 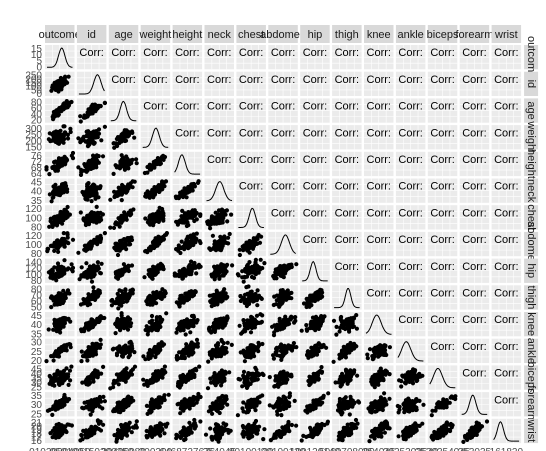 What do you see at coordinates (315, 217) in the screenshot?
I see `panel-chest-hip: Corr:` at bounding box center [315, 217].